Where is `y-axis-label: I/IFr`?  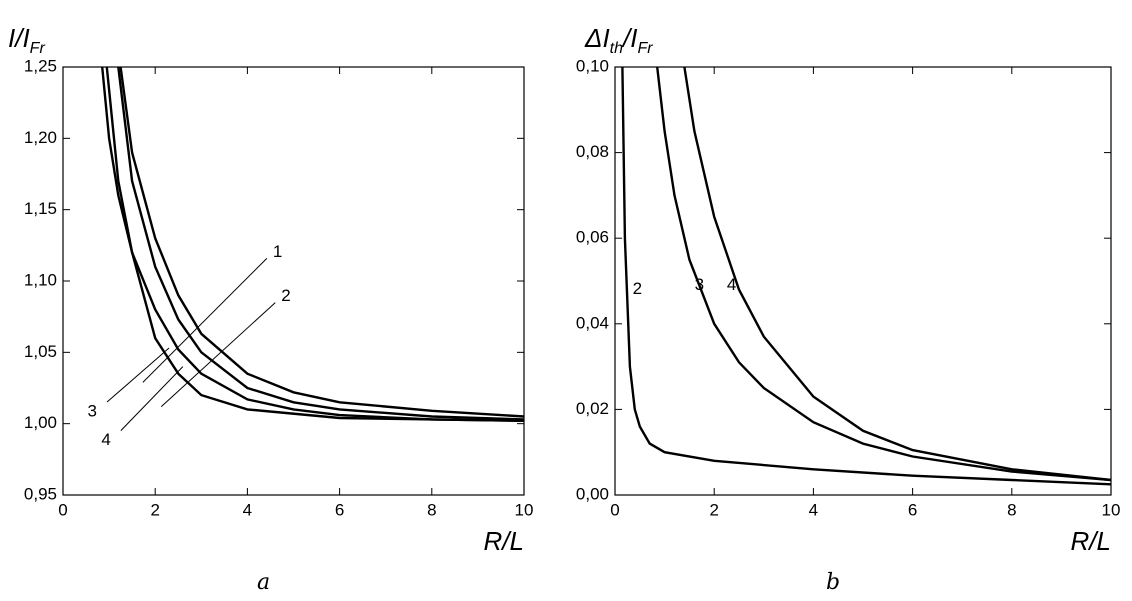
y-axis-label: I/IFr is located at coordinates (26, 40).